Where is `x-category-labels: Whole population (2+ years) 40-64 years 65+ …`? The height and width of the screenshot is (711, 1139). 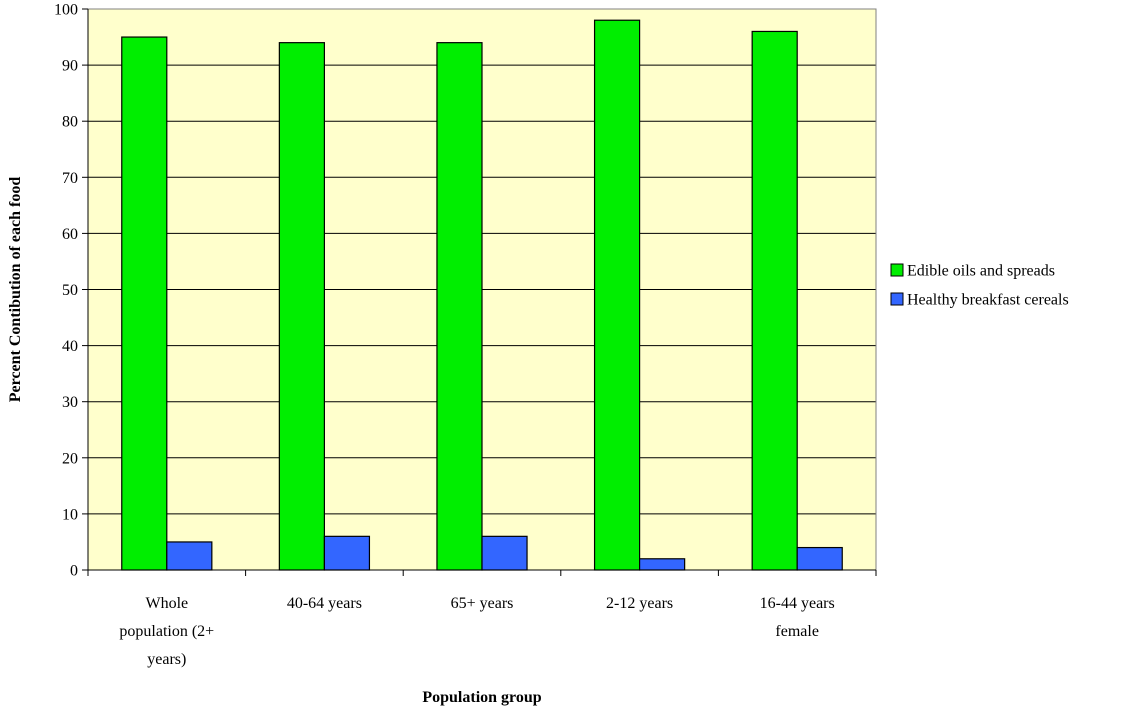
x-category-labels: Whole population (2+ years) 40-64 years 65+ … is located at coordinates (476, 631).